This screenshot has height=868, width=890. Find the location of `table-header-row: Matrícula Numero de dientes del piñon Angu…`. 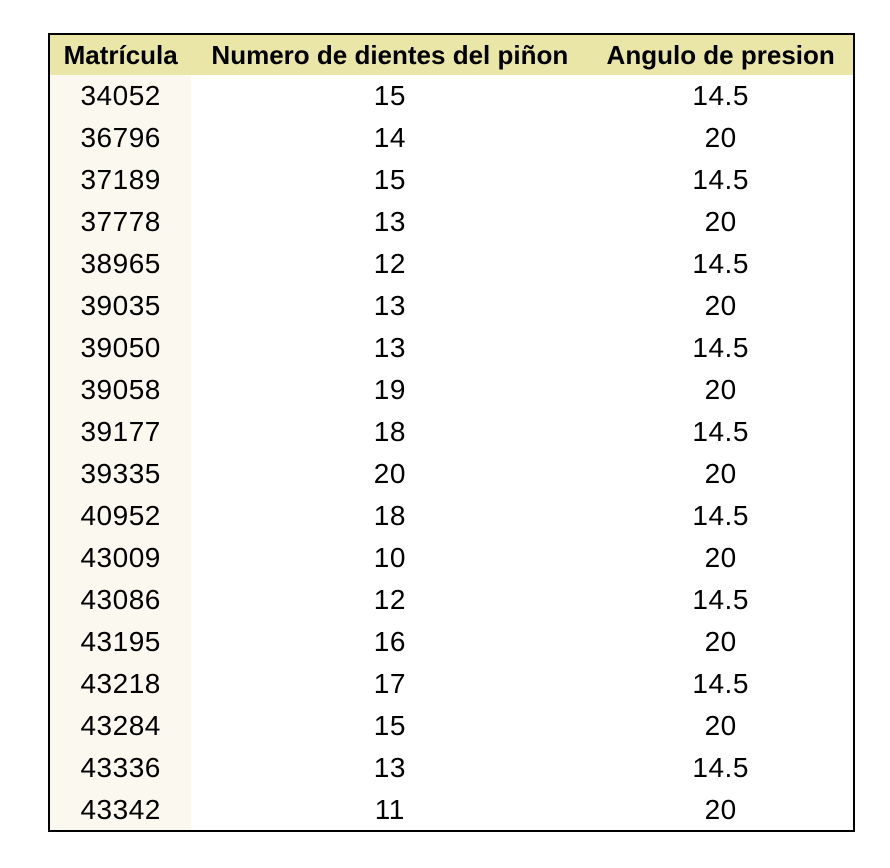

table-header-row: Matrícula Numero de dientes del piñon Angu… is located at coordinates (451, 54).